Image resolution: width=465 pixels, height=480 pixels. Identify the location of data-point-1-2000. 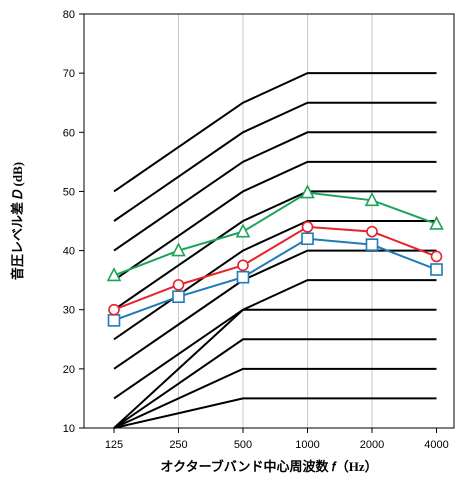
(372, 244).